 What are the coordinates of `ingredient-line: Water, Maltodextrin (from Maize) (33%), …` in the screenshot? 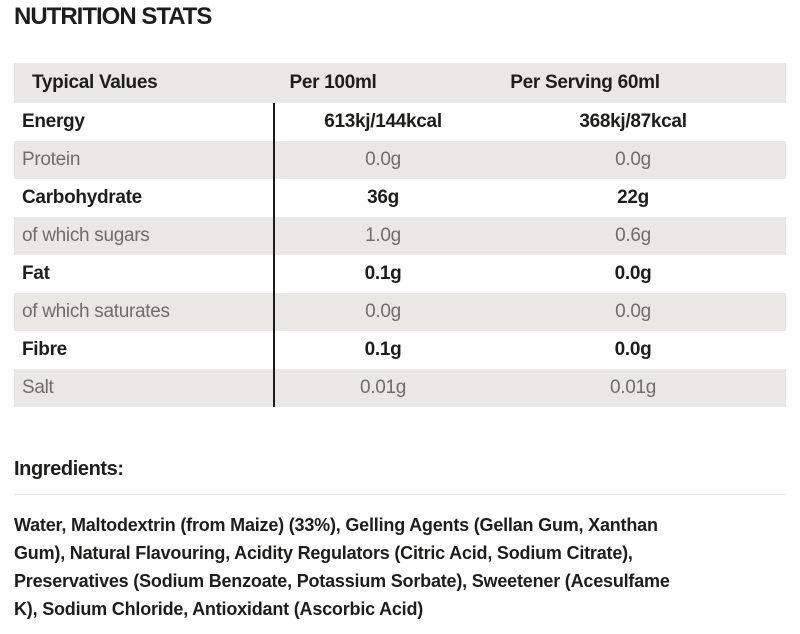 It's located at (336, 525).